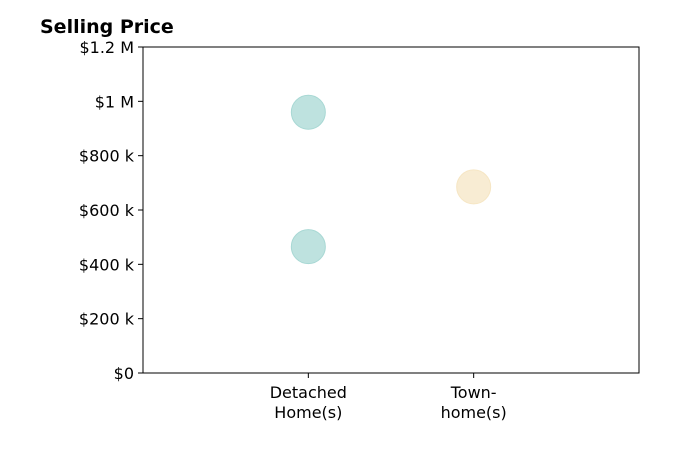  I want to click on x-tick-label: Home(s), so click(308, 412).